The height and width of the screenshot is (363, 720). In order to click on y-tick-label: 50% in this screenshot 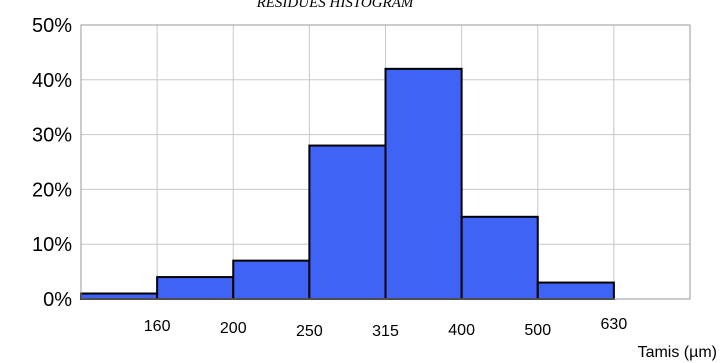, I will do `click(52, 26)`.